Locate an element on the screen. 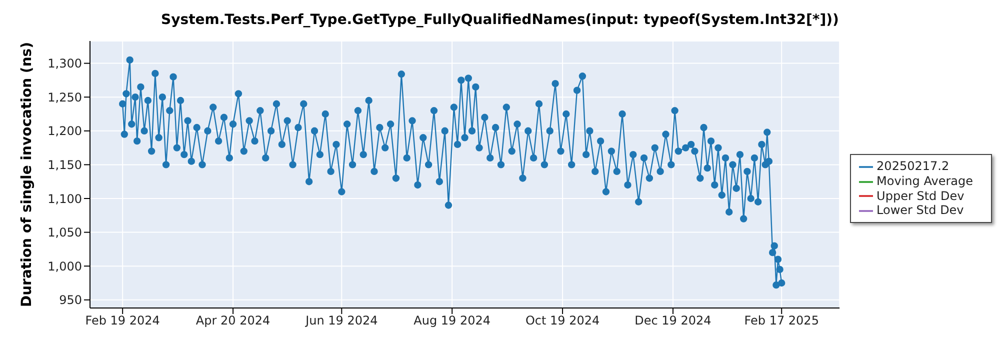  y-tick-label: 950 is located at coordinates (70, 300).